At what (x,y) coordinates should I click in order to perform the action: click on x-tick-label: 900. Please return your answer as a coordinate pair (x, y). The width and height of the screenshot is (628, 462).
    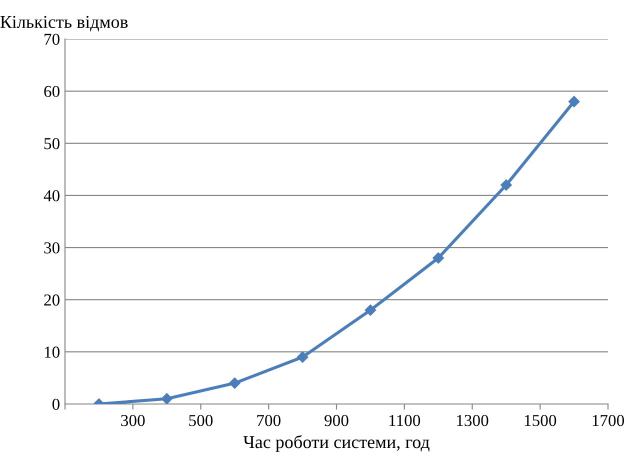
    Looking at the image, I should click on (336, 420).